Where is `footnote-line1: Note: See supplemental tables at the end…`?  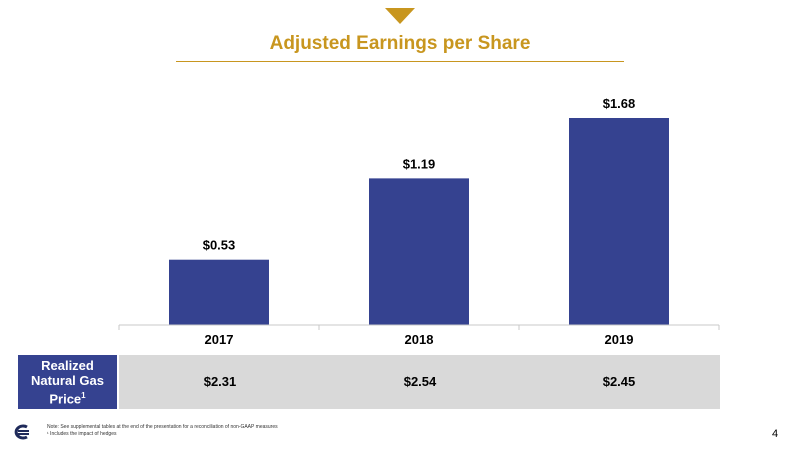
footnote-line1: Note: See supplemental tables at the end… is located at coordinates (162, 427).